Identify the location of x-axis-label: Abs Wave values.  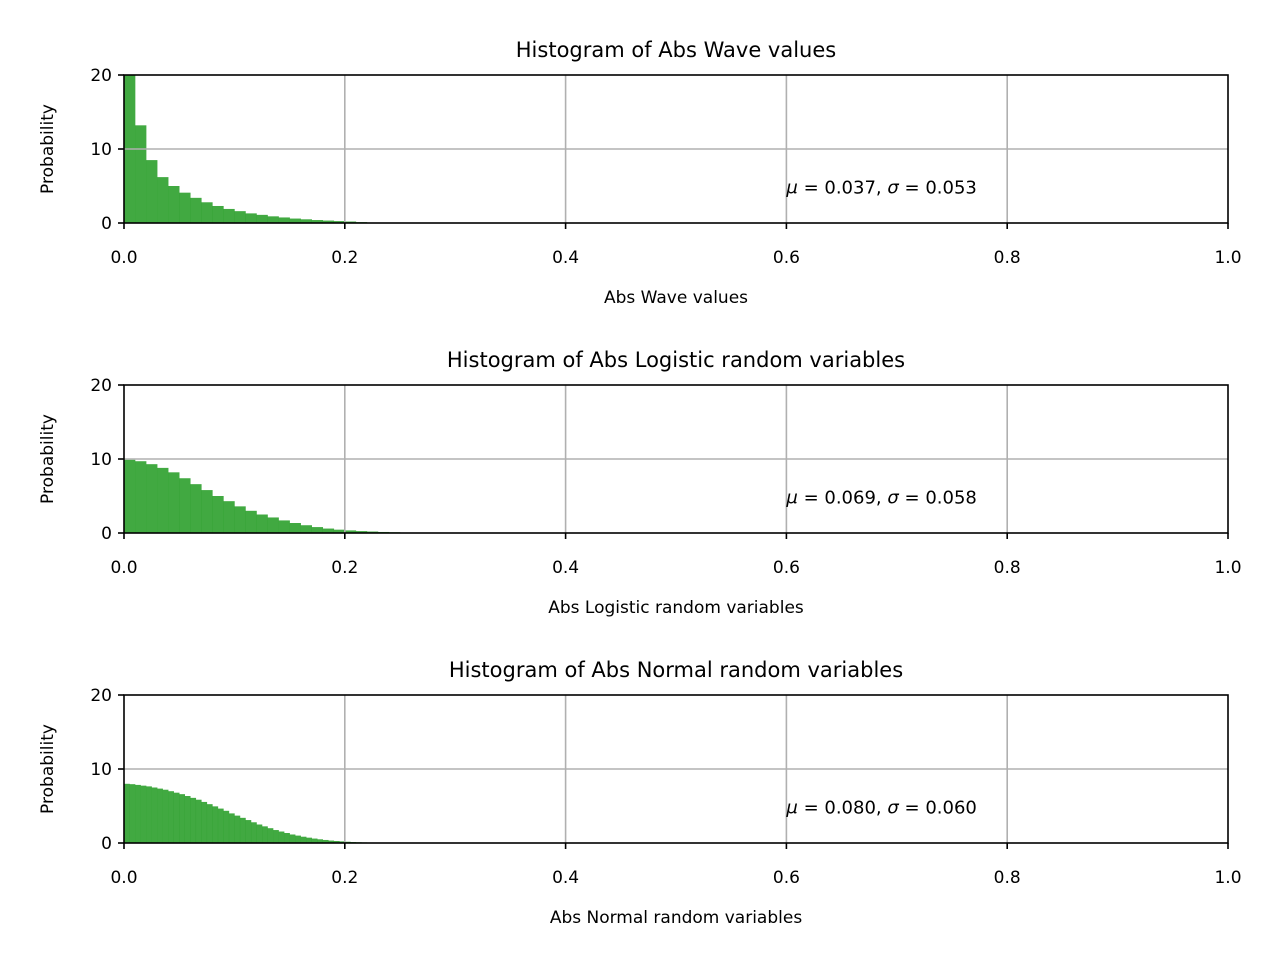
(676, 298).